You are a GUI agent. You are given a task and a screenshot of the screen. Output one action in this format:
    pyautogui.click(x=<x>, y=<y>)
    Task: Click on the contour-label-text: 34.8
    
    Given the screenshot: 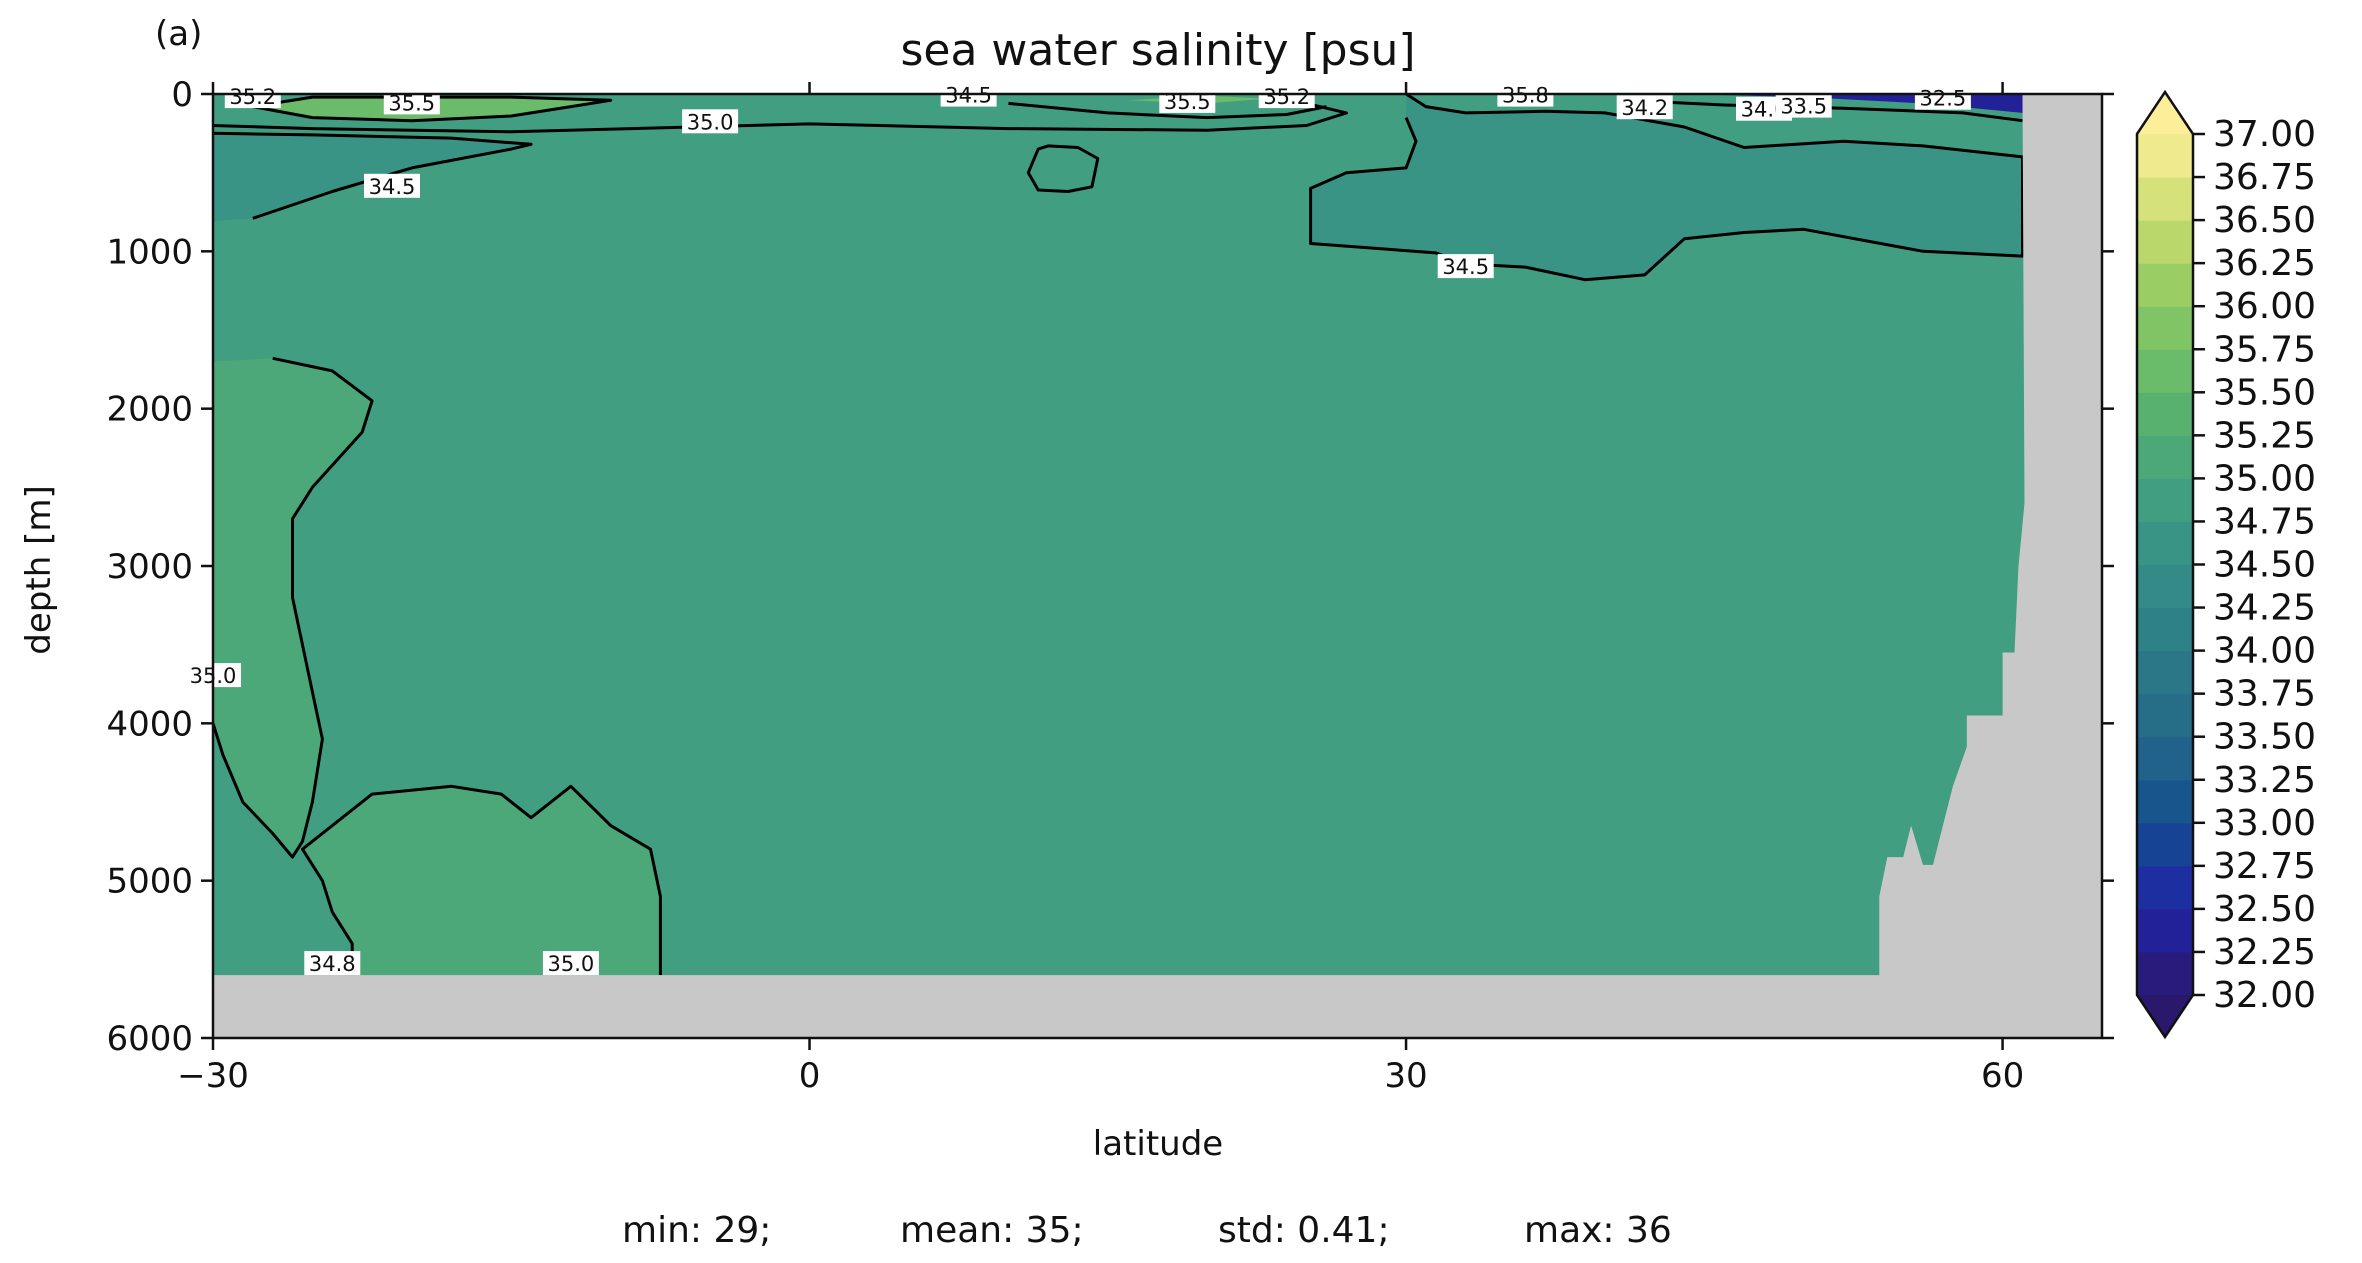 What is the action you would take?
    pyautogui.click(x=332, y=964)
    